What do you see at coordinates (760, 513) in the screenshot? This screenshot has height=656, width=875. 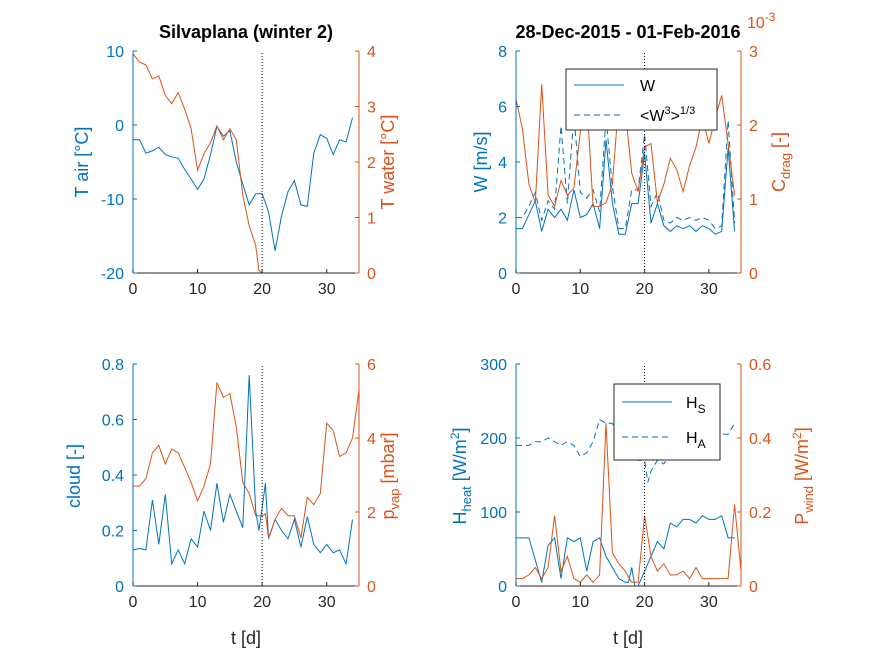 I see `heat-right-tick-label: 0.2` at bounding box center [760, 513].